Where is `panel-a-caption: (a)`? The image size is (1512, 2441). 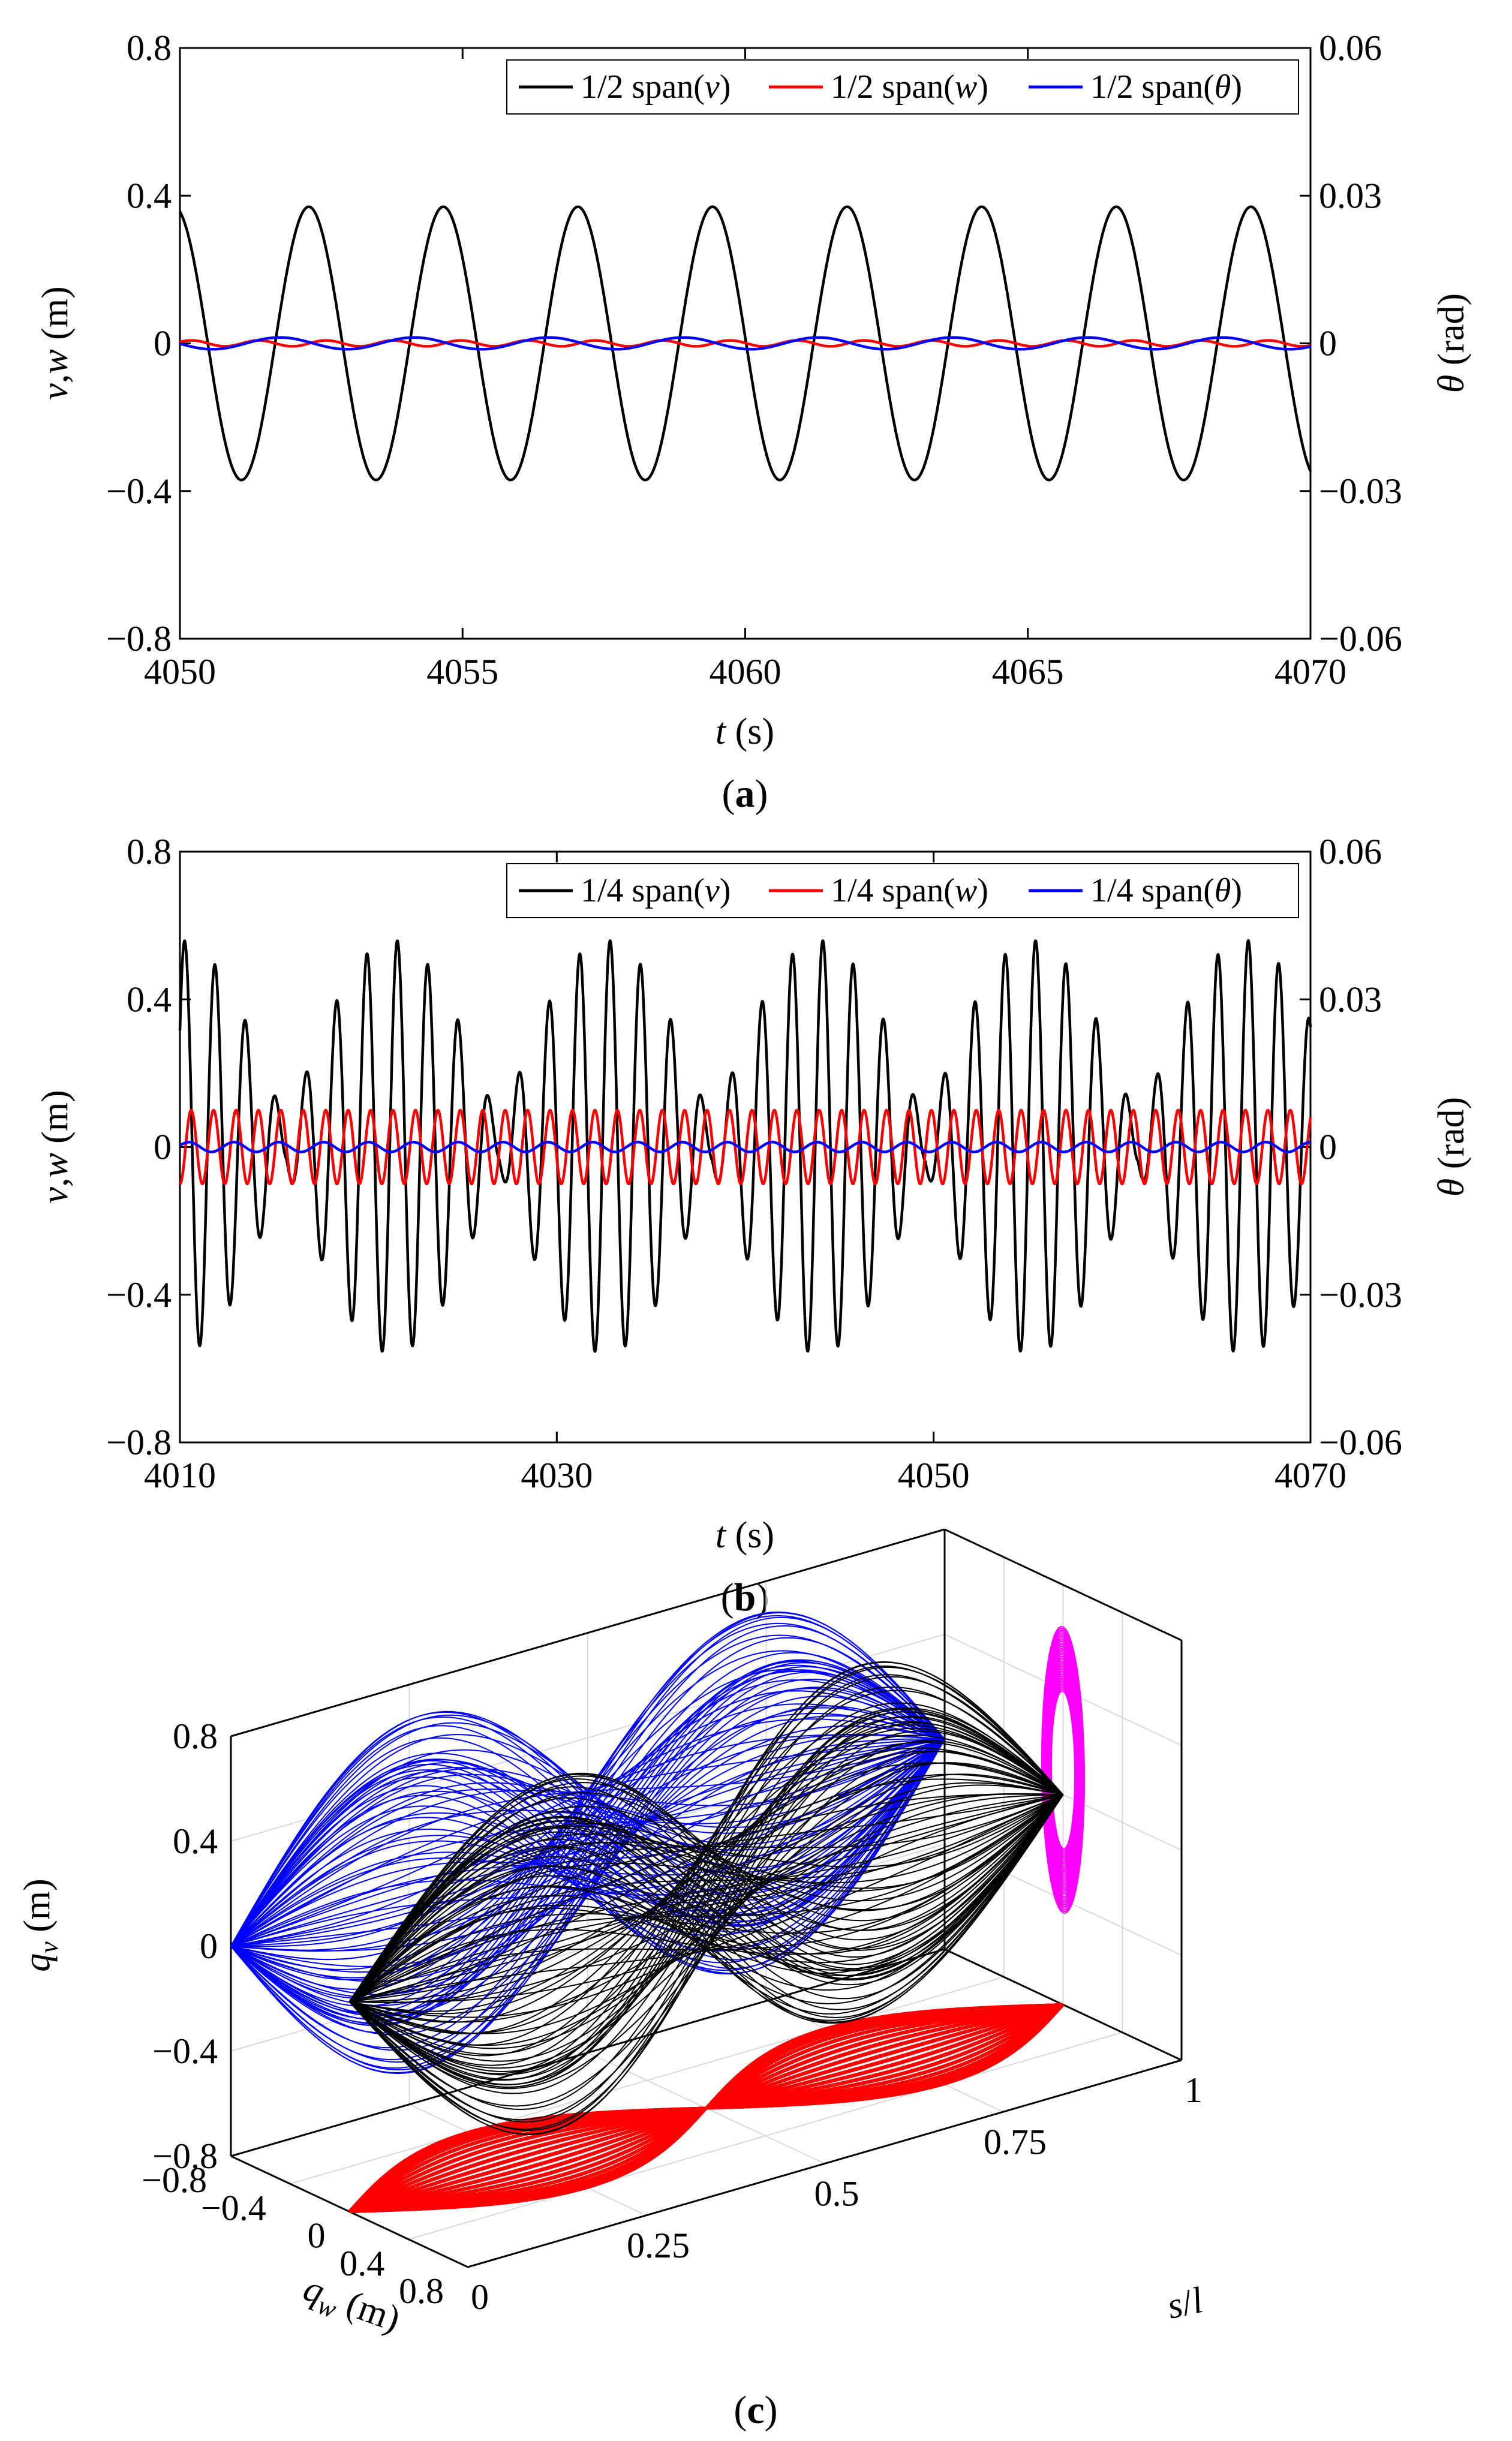
panel-a-caption: (a) is located at coordinates (745, 794).